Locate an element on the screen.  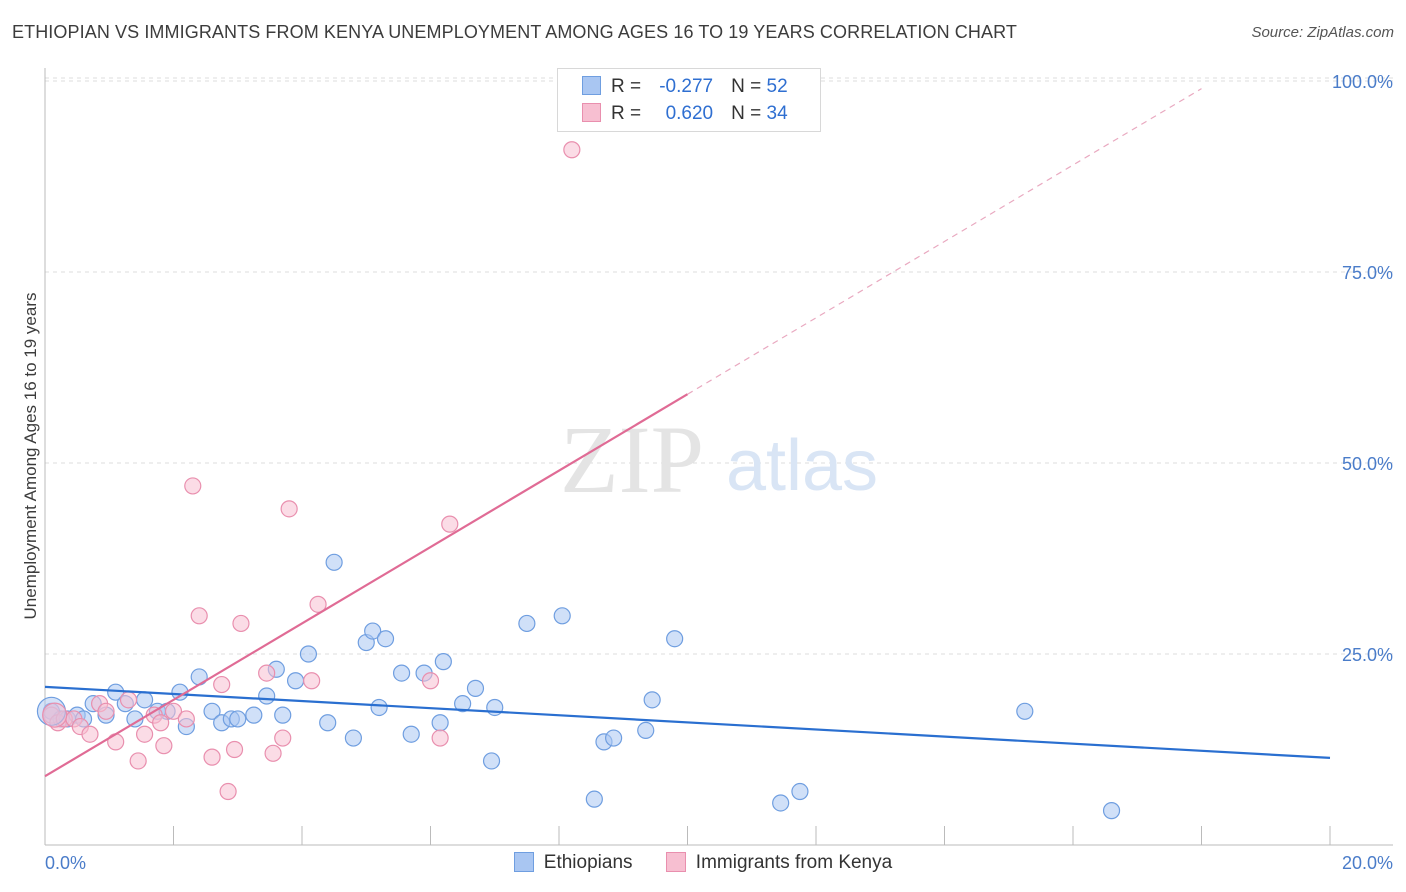
legend-item-kenya: Immigrants from Kenya is located at coordinates (779, 863).